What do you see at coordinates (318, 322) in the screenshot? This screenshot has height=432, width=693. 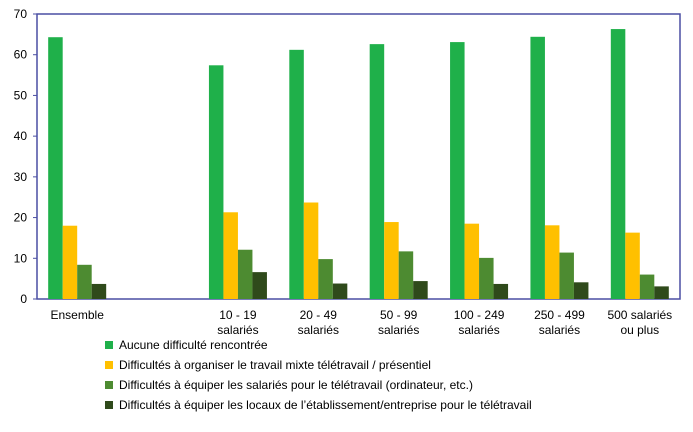 I see `x-tick-label: 20 - 49 salariés` at bounding box center [318, 322].